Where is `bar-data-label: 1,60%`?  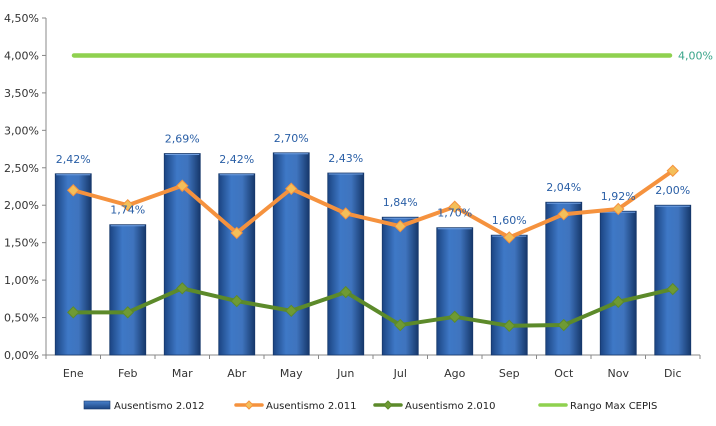 bar-data-label: 1,60% is located at coordinates (509, 220).